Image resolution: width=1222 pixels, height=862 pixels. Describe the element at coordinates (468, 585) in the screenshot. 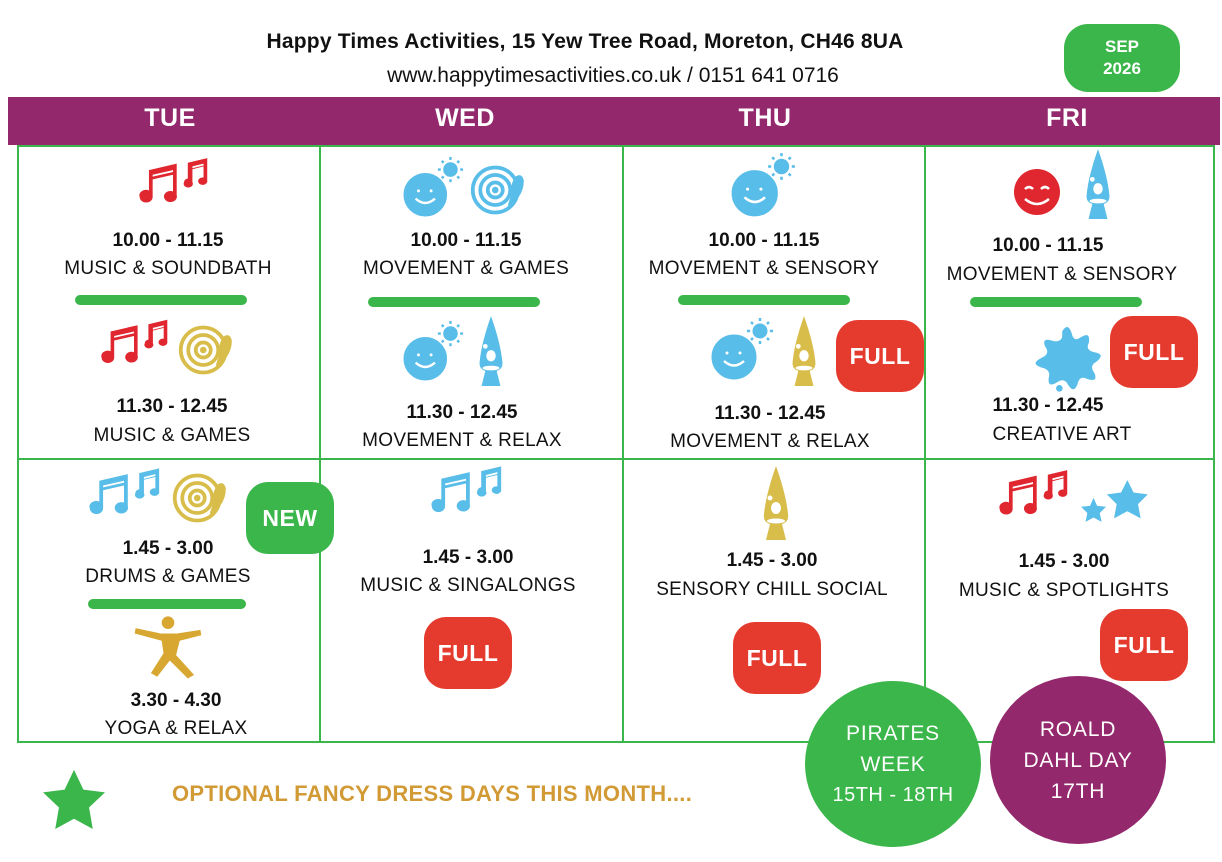

I see `session-activity: MUSIC & SINGALONGS` at that location.